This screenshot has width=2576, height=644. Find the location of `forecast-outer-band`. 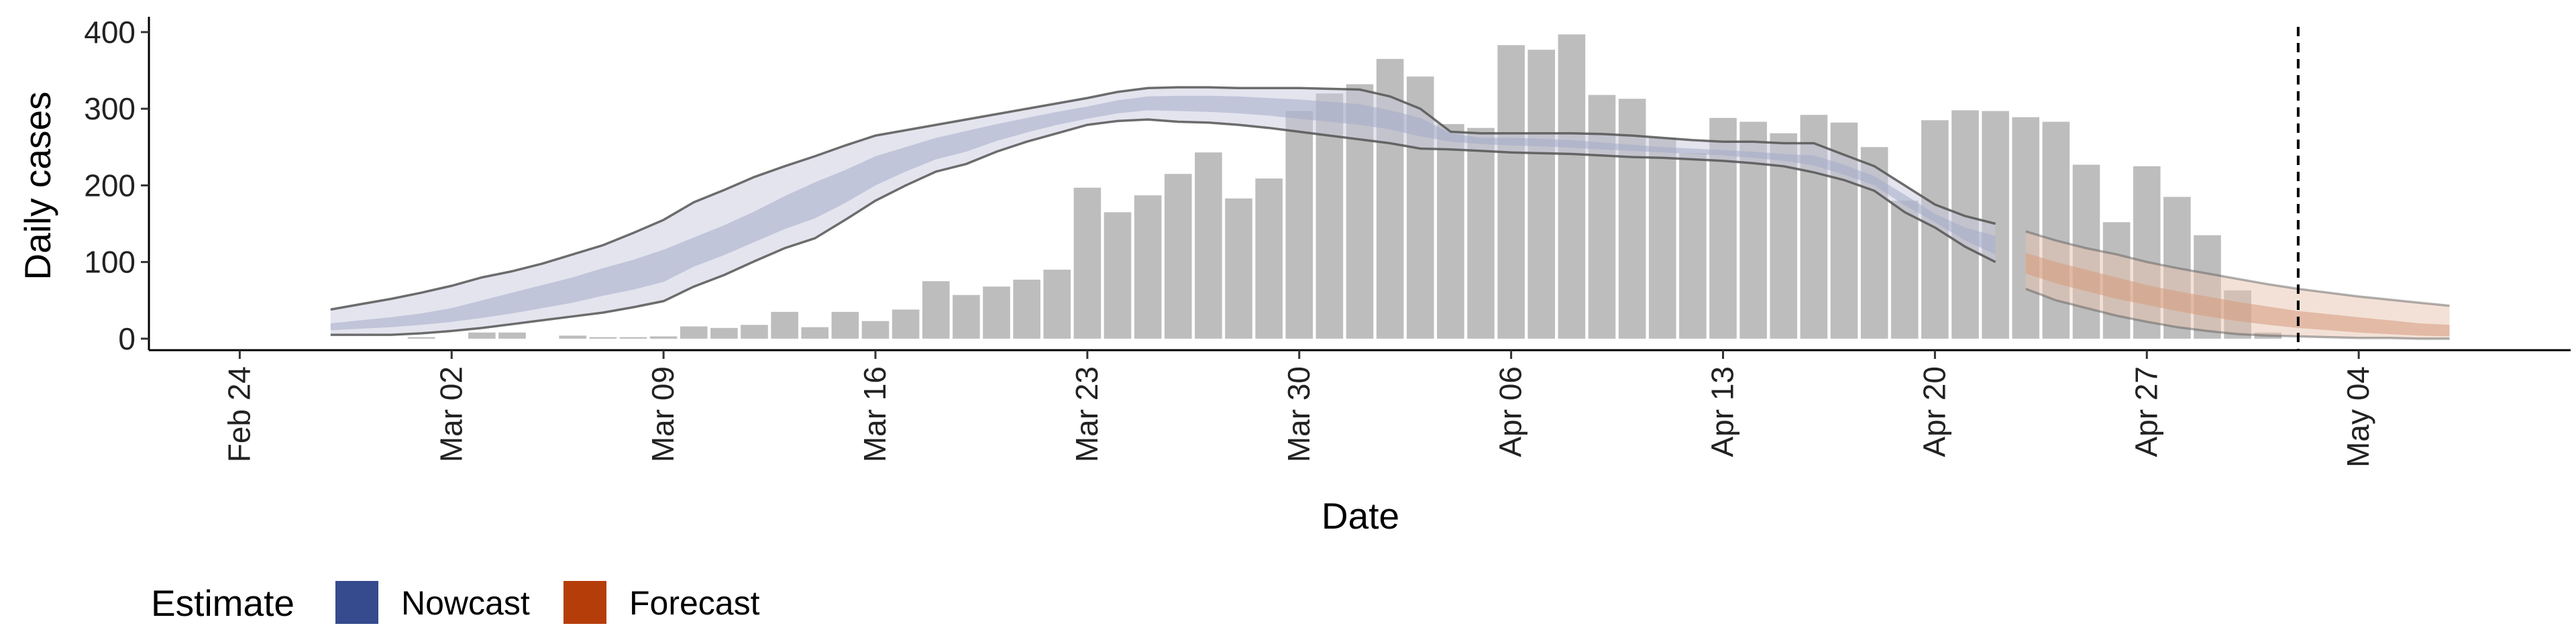

forecast-outer-band is located at coordinates (2237, 285).